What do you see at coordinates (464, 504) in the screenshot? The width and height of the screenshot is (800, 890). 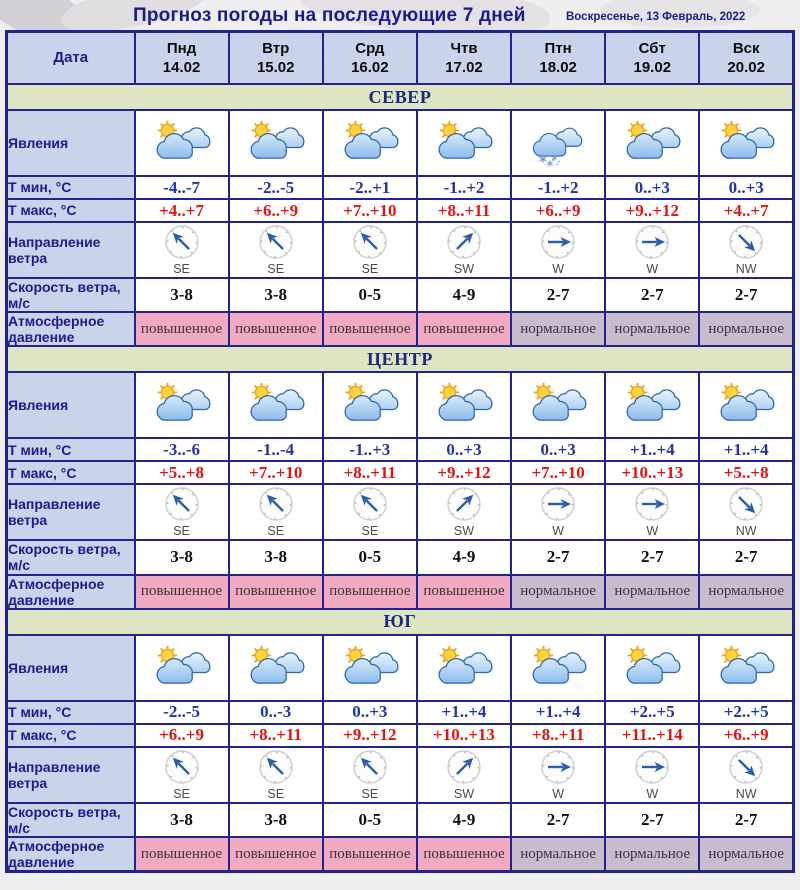 I see `compass-icon-sw` at bounding box center [464, 504].